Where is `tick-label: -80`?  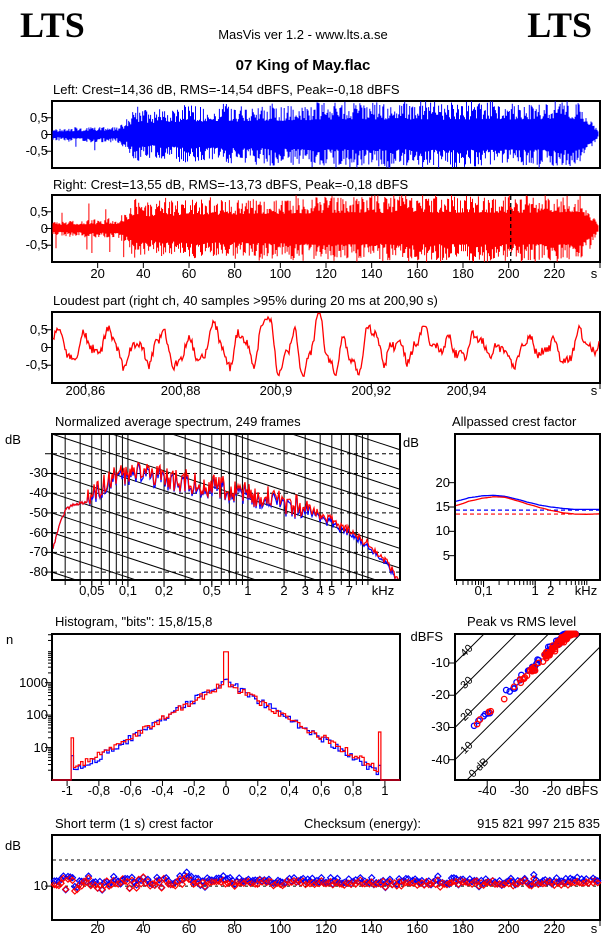 tick-label: -80 is located at coordinates (38, 572).